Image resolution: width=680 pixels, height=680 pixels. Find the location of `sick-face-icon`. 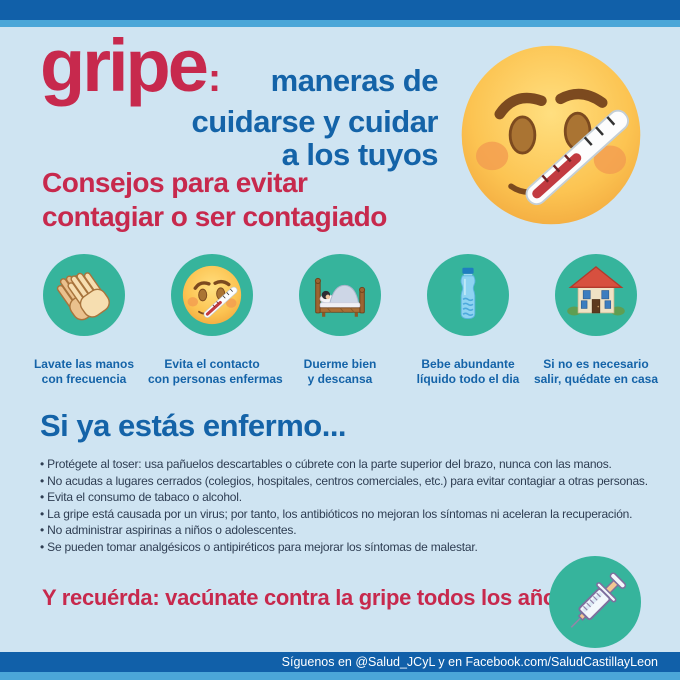

sick-face-icon is located at coordinates (212, 295).